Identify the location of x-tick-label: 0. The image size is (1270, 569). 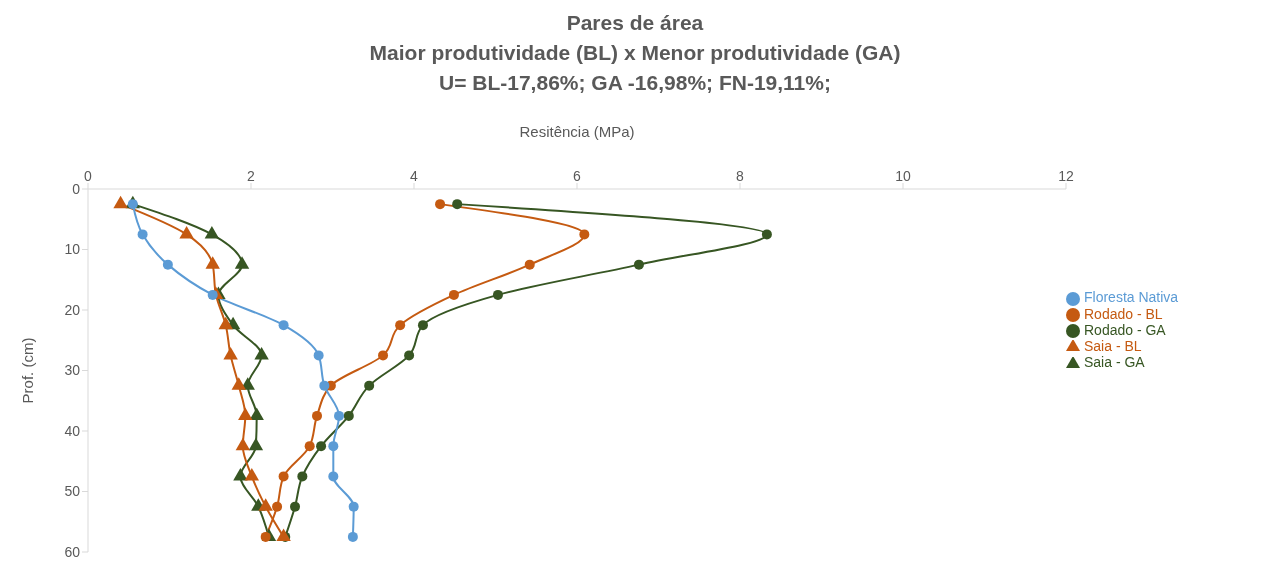
(88, 176).